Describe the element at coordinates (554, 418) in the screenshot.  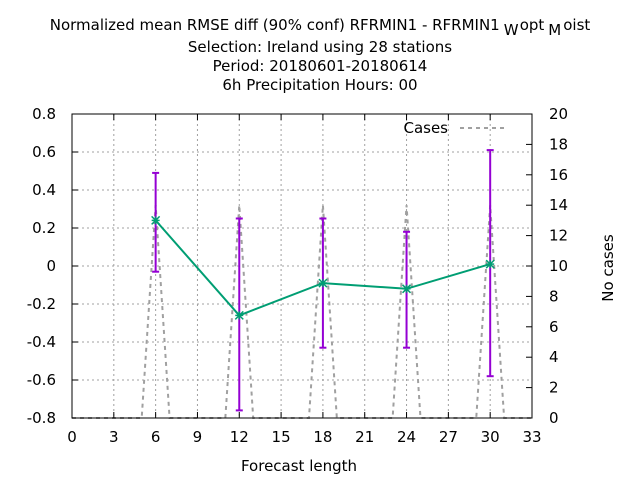
I see `y2-tick-label: 0` at that location.